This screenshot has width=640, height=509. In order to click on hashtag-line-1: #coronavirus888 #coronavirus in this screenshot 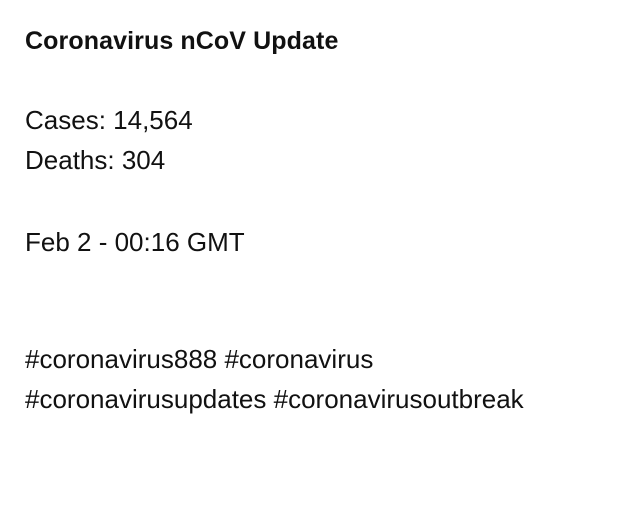, I will do `click(325, 359)`.